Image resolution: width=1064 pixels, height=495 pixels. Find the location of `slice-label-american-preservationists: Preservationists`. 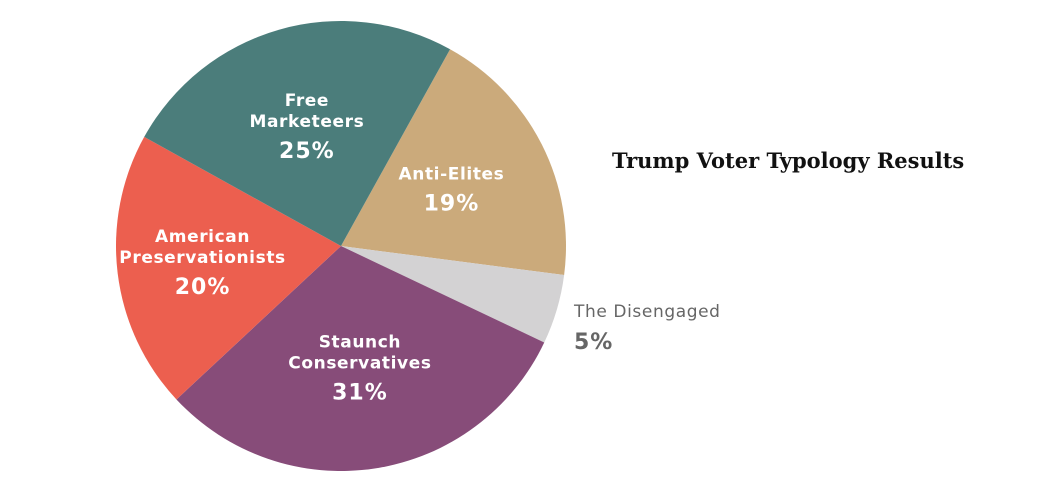

slice-label-american-preservationists: Preservationists is located at coordinates (202, 258).